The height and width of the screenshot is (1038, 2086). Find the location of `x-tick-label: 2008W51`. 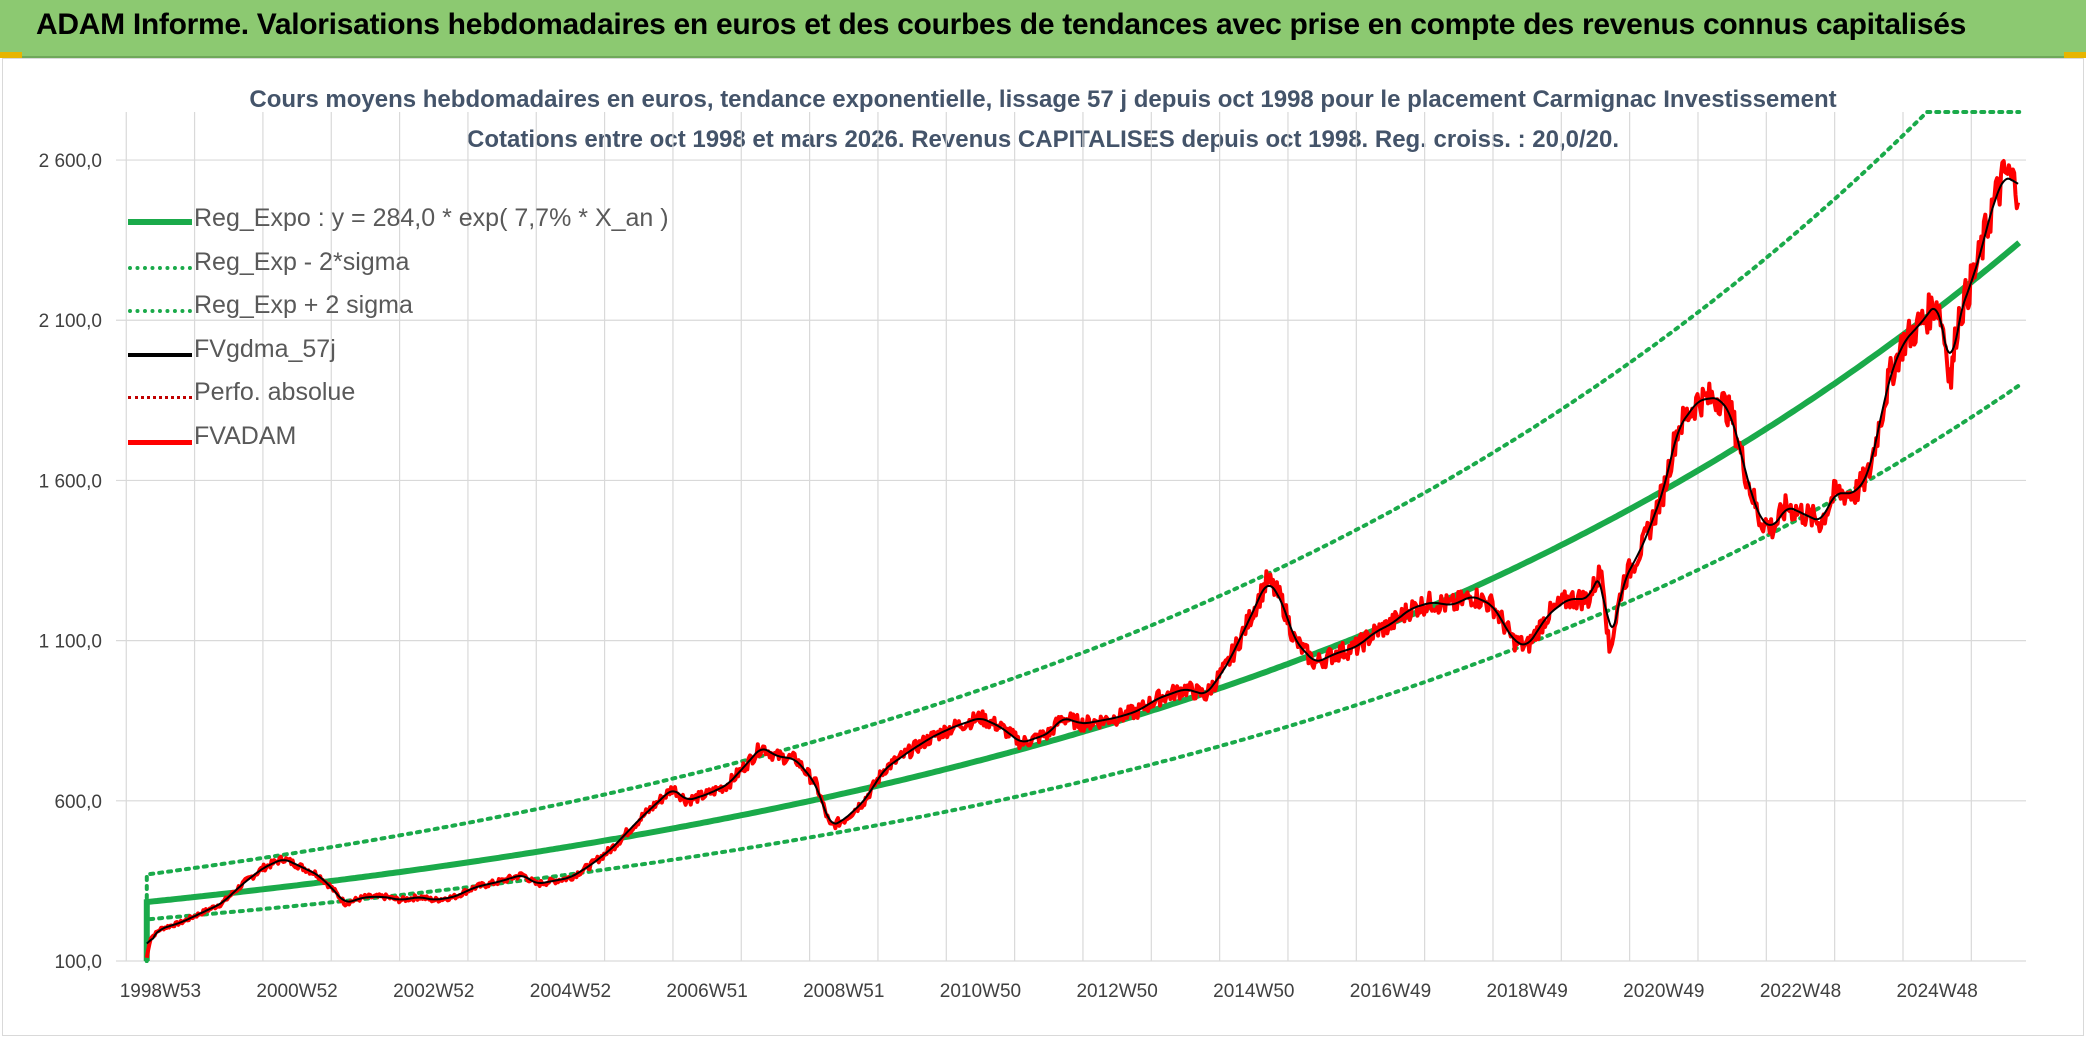

x-tick-label: 2008W51 is located at coordinates (843, 991).